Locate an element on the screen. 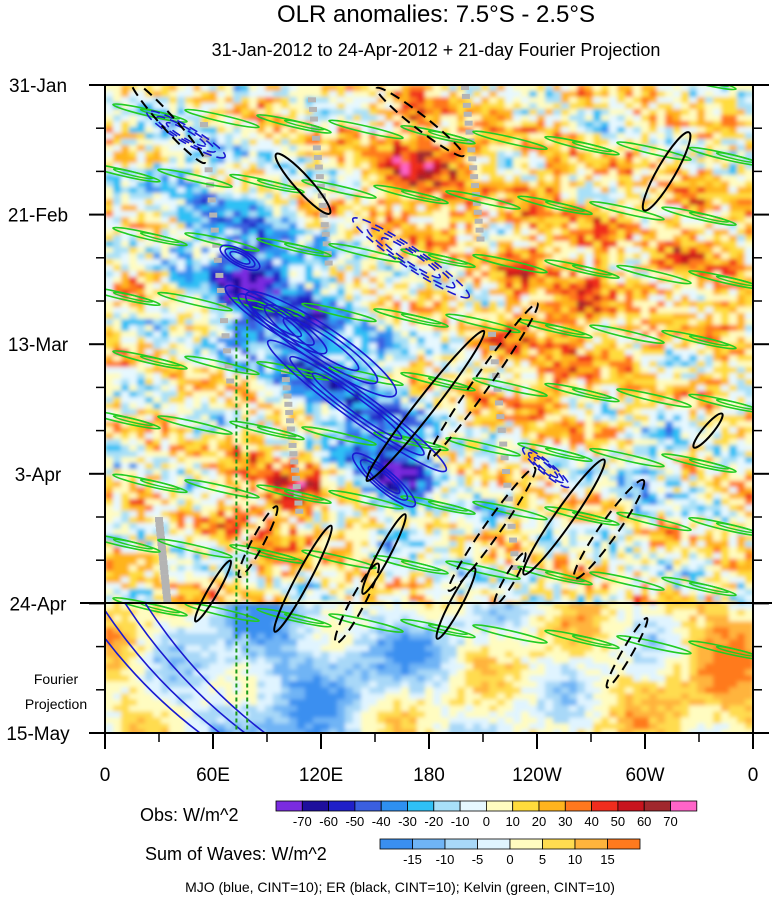 This screenshot has width=772, height=899. x-tick-label: 120W is located at coordinates (537, 775).